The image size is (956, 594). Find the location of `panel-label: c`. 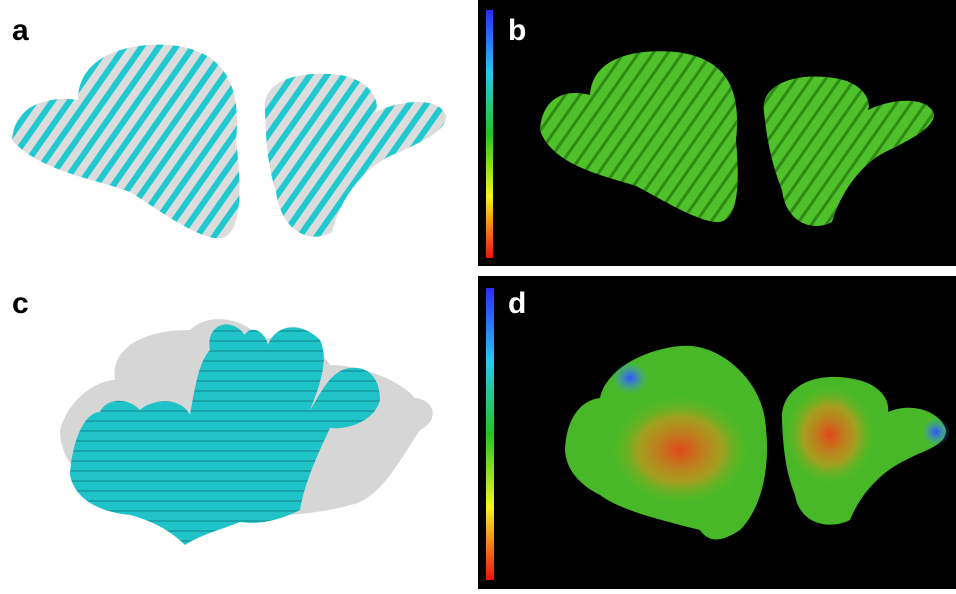

panel-label: c is located at coordinates (20, 303).